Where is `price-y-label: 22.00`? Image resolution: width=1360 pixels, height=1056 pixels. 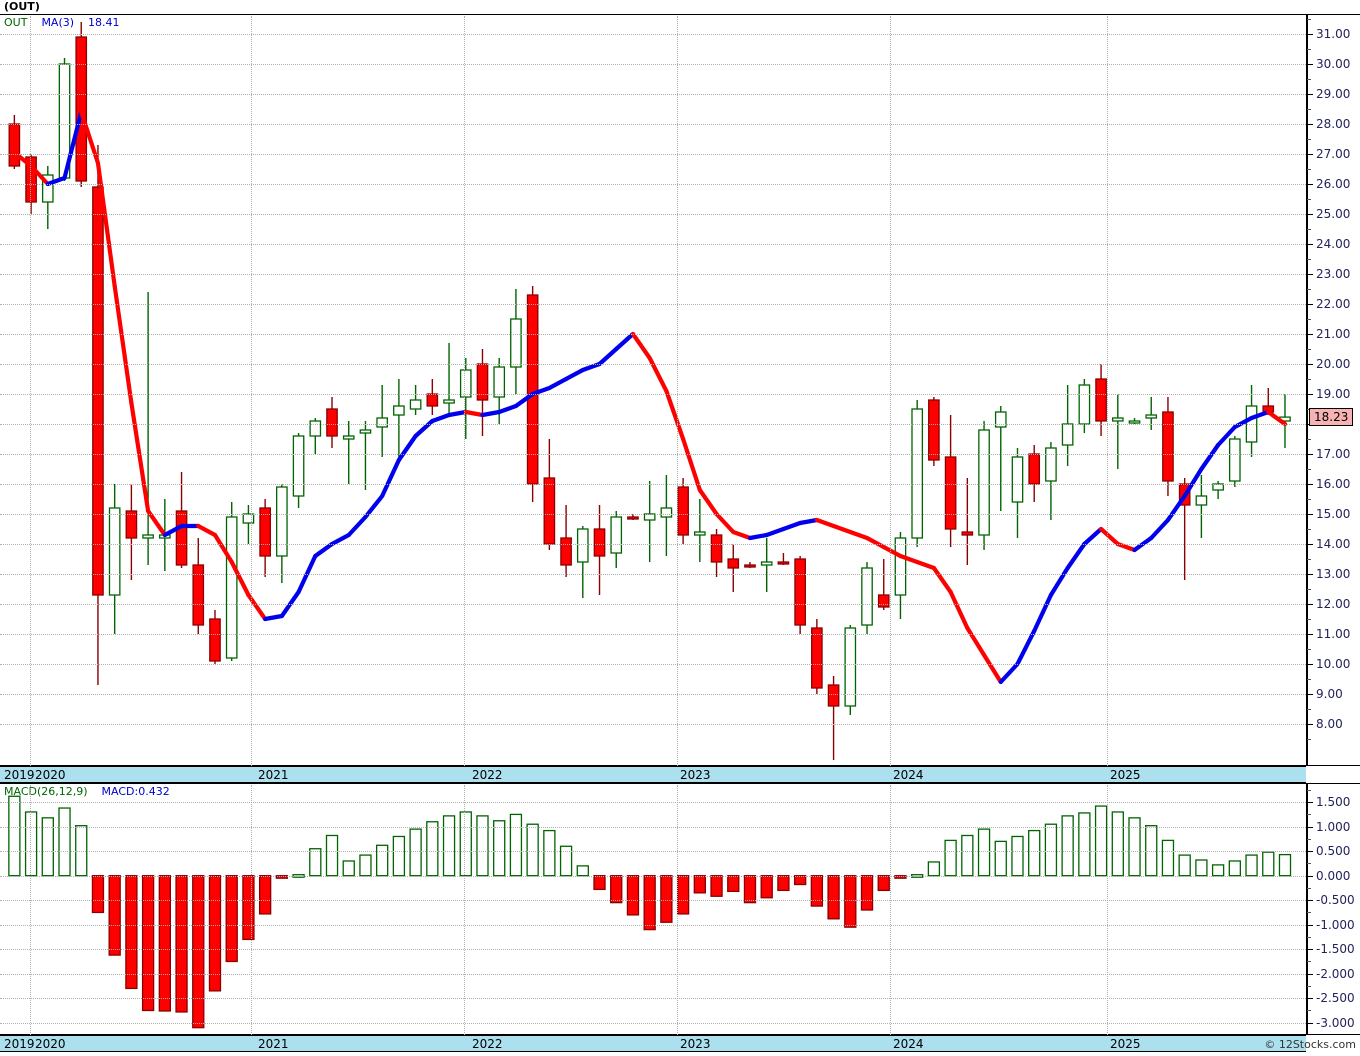 price-y-label: 22.00 is located at coordinates (1333, 304).